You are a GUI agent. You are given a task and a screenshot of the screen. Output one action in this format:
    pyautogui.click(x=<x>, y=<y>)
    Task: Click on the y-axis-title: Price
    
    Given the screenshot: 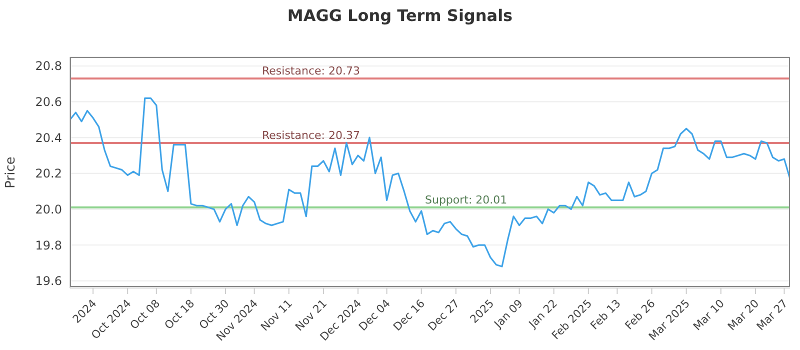 What is the action you would take?
    pyautogui.click(x=11, y=172)
    